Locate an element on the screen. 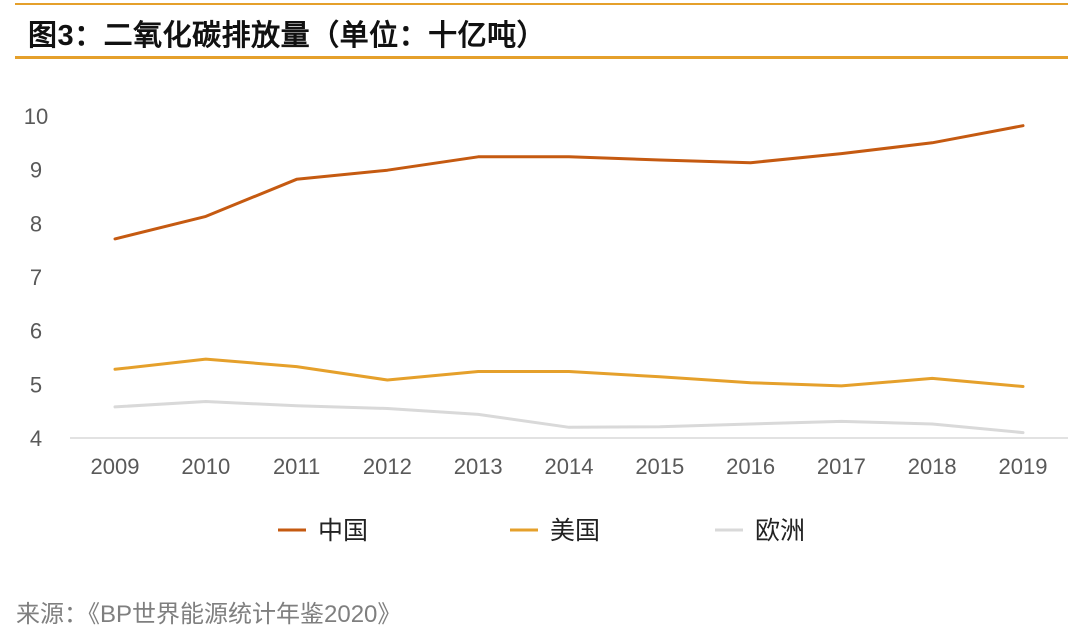 This screenshot has height=629, width=1080. top-rule is located at coordinates (541, 4).